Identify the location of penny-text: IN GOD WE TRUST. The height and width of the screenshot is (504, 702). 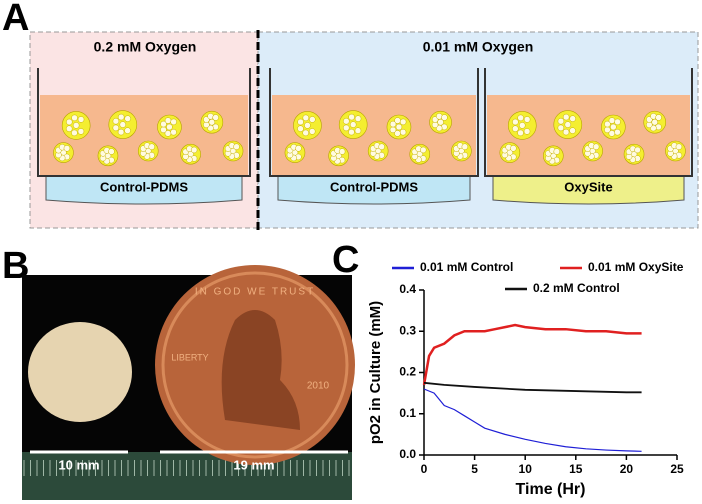
(255, 292).